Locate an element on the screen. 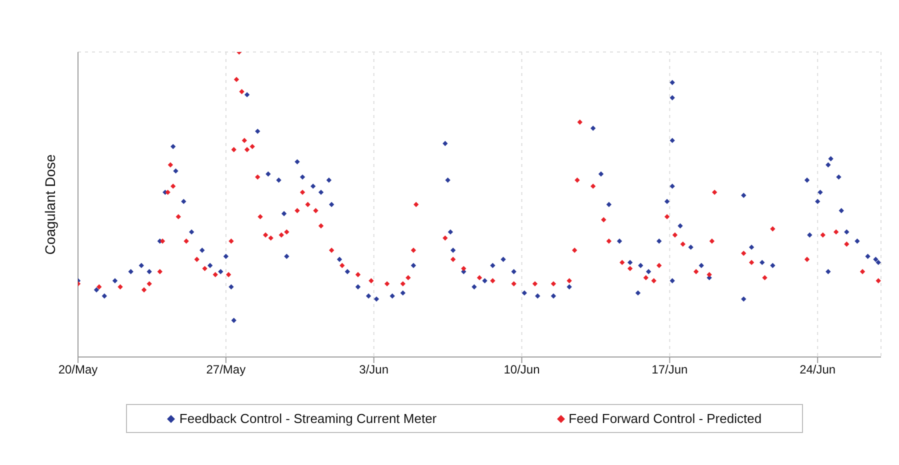 This screenshot has height=465, width=899. x-tick-label: 10/Jun is located at coordinates (522, 369).